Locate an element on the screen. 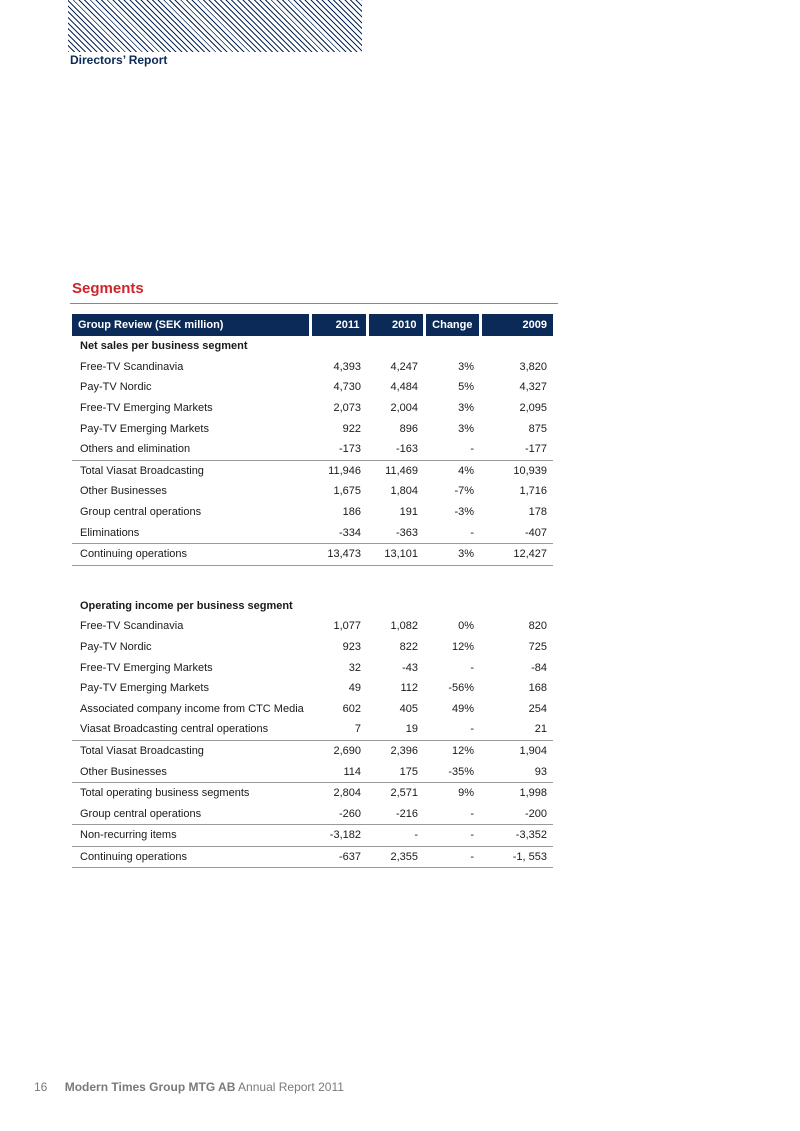 This screenshot has width=800, height=1131. section-heading: Operating income per business segment is located at coordinates (186, 605).